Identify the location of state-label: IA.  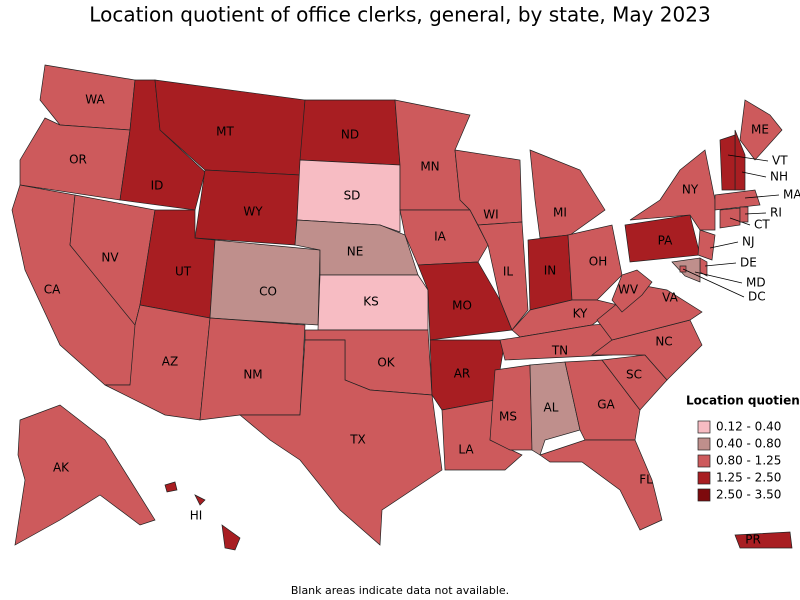
(440, 237).